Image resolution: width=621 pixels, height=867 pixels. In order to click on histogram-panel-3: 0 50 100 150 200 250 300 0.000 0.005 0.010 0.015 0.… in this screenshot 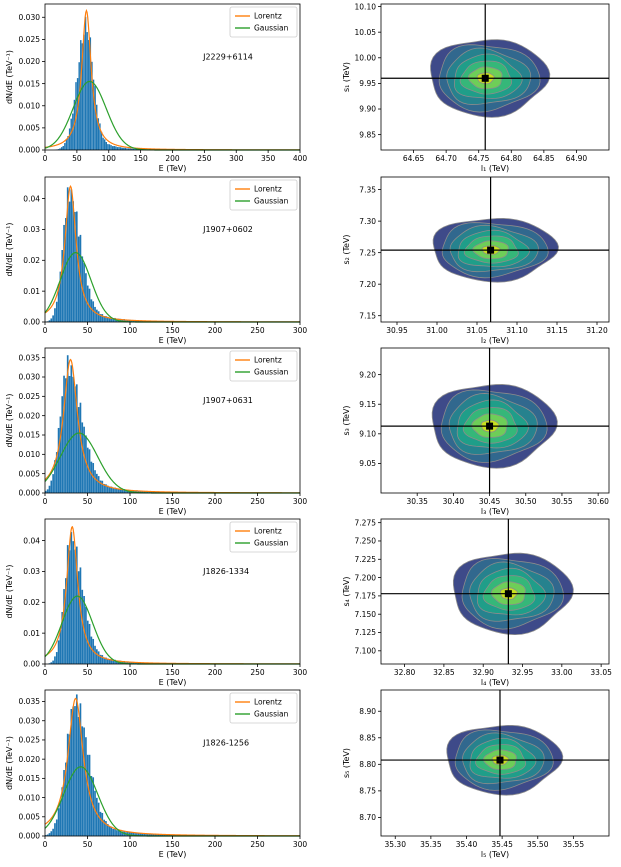, I will do `click(156, 431)`.